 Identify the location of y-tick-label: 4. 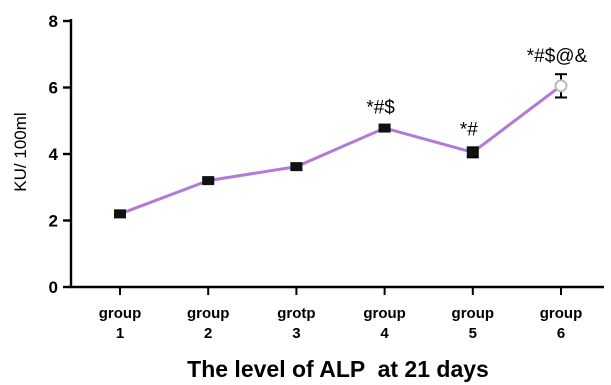
(54, 154).